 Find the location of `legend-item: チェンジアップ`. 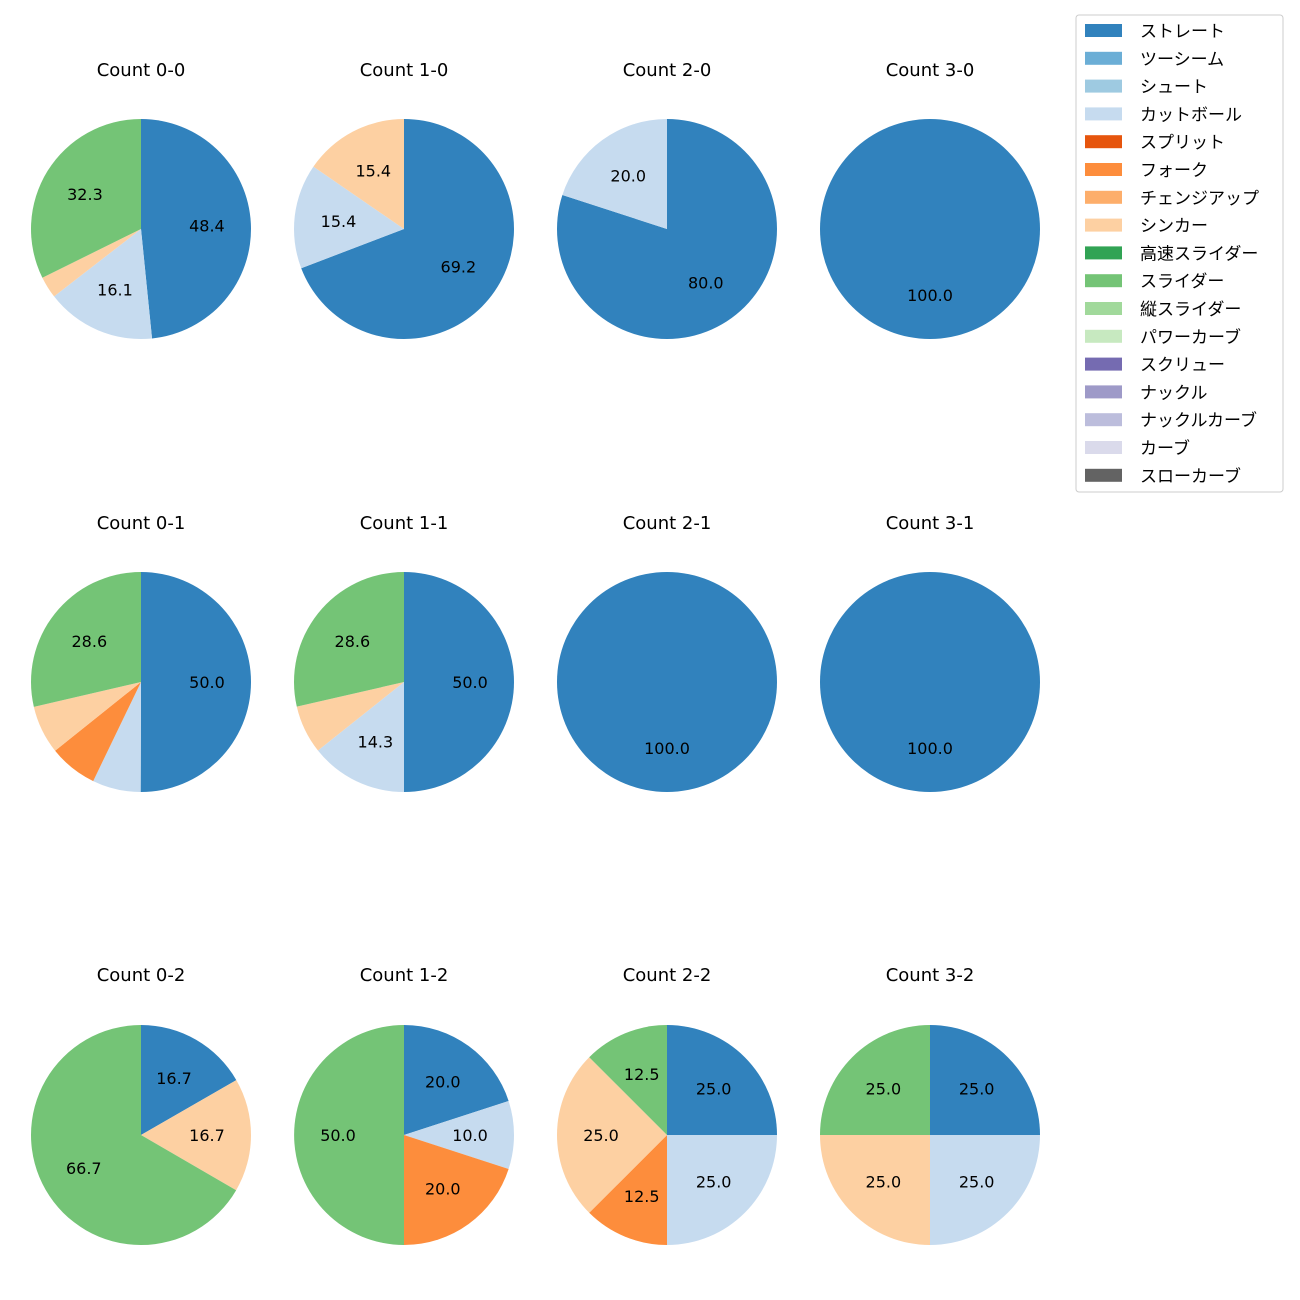

legend-item: チェンジアップ is located at coordinates (1172, 199).